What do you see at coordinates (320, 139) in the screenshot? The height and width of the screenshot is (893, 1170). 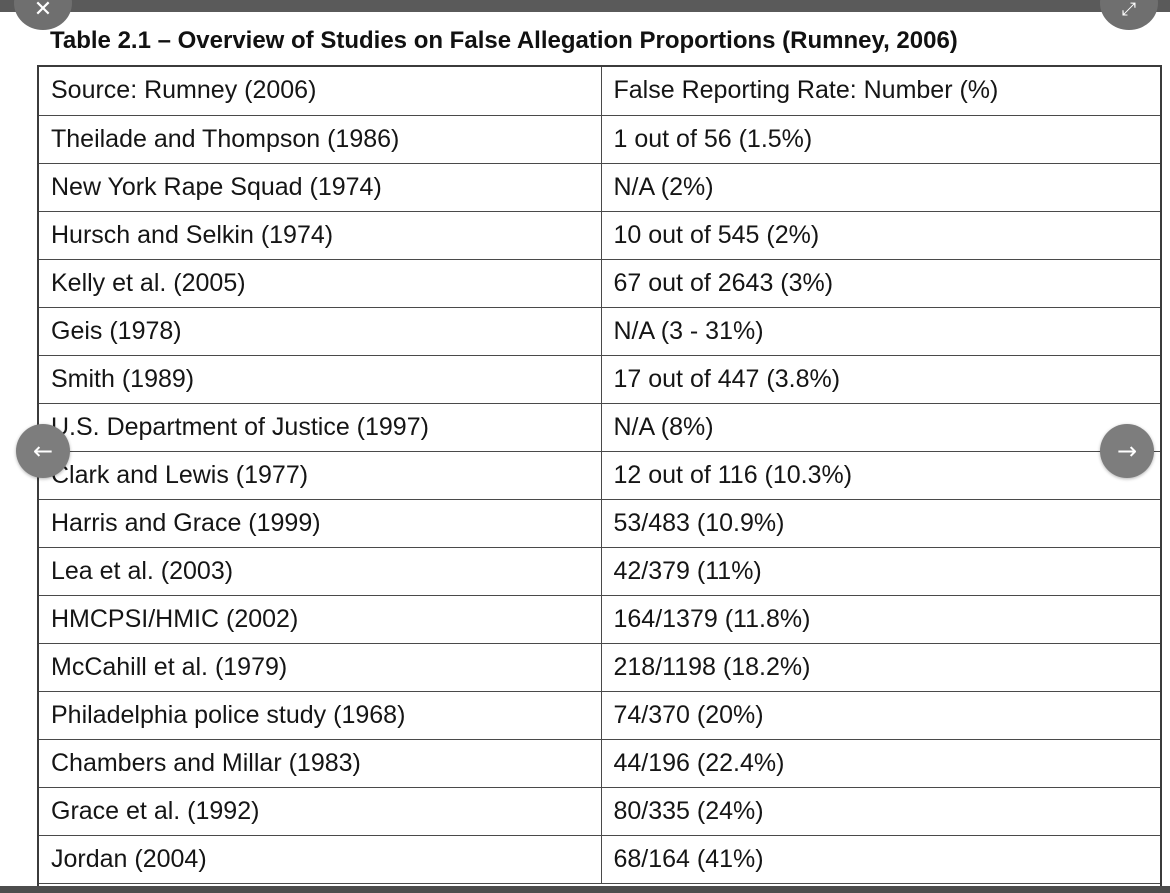 I see `source-cell: Theilade and Thompson (1986)` at bounding box center [320, 139].